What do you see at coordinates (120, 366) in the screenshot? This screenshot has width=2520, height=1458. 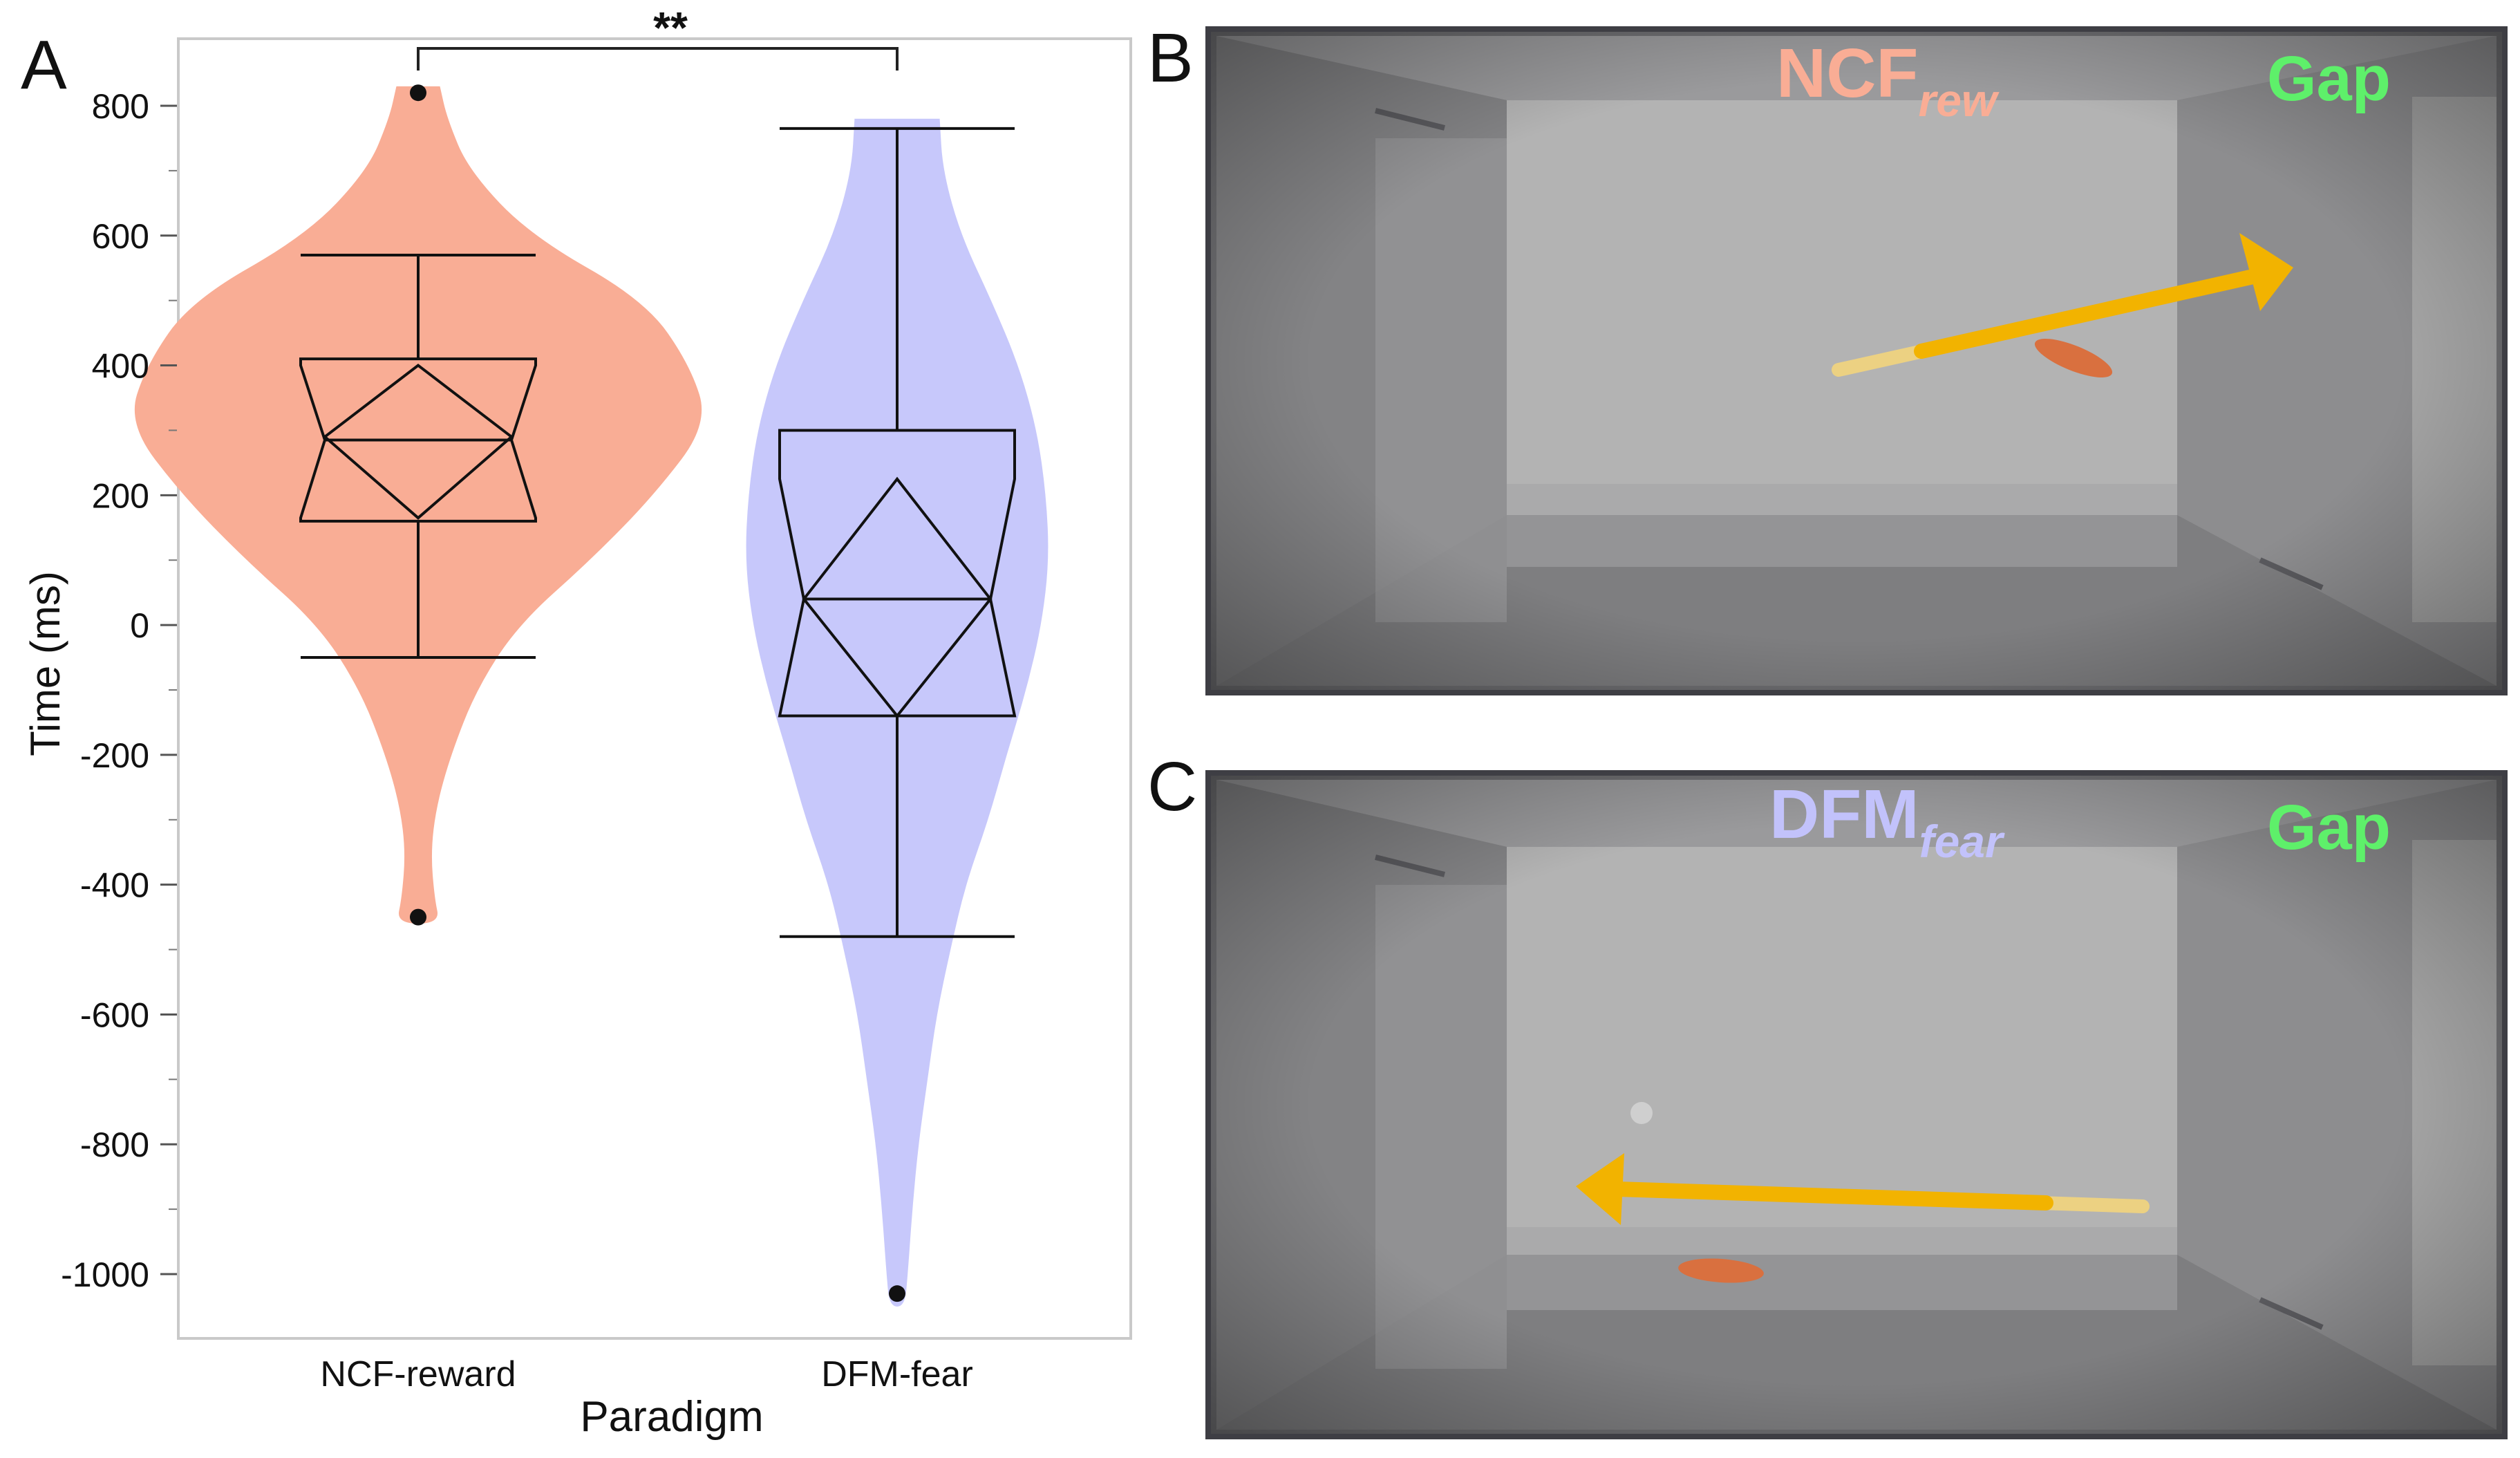 I see `y-tick-label: 400` at bounding box center [120, 366].